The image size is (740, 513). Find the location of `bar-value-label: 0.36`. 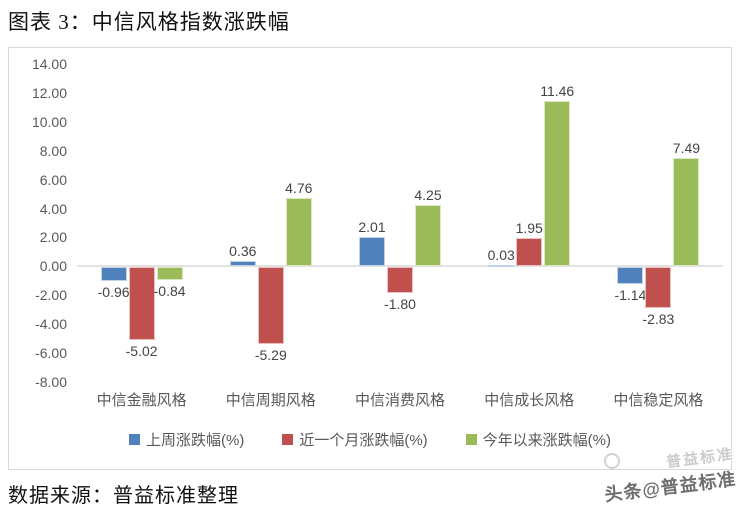

bar-value-label: 0.36 is located at coordinates (243, 251).